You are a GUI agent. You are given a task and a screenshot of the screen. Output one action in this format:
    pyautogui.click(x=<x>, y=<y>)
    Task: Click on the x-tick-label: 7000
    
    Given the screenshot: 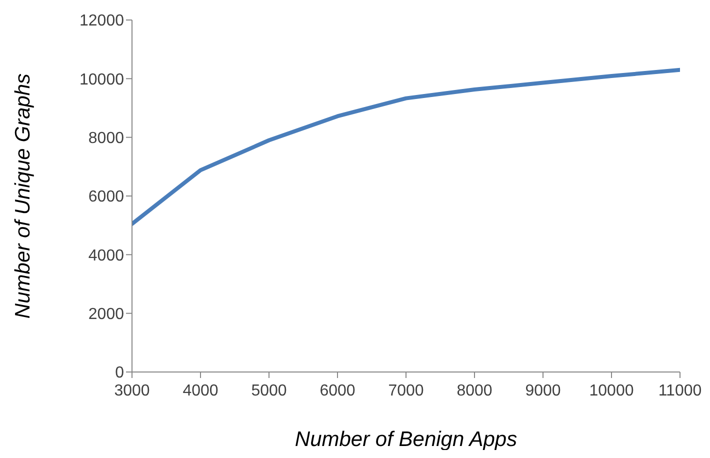 What is the action you would take?
    pyautogui.click(x=406, y=391)
    